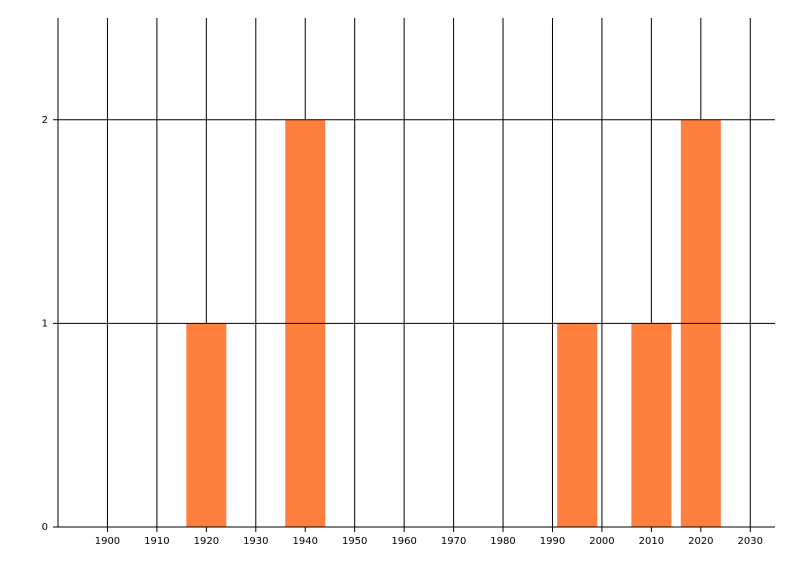 This screenshot has width=800, height=576. I want to click on x-tick-label: 1950, so click(354, 541).